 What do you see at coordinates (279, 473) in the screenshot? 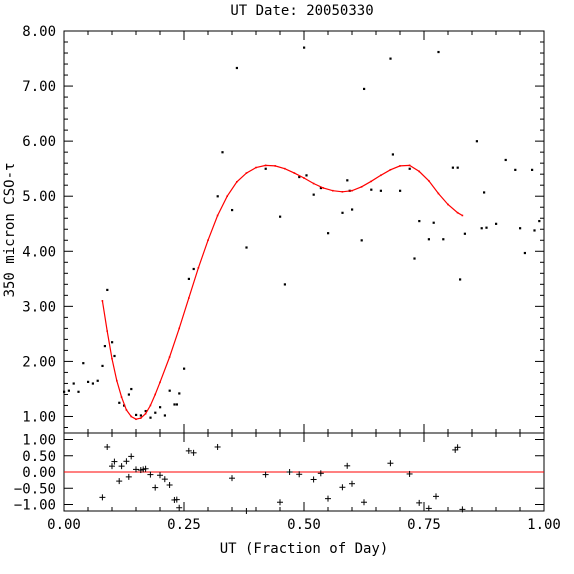
I see `residual-y-axis: 1.000.500.00−0.50−1.00` at bounding box center [279, 473].